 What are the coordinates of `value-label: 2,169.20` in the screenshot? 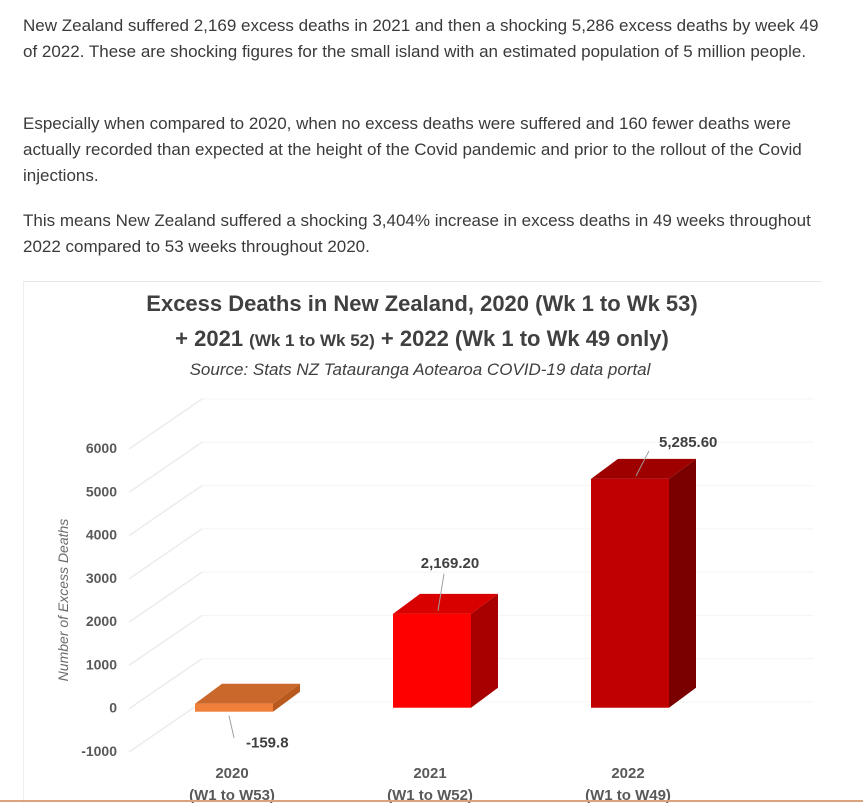 It's located at (450, 563).